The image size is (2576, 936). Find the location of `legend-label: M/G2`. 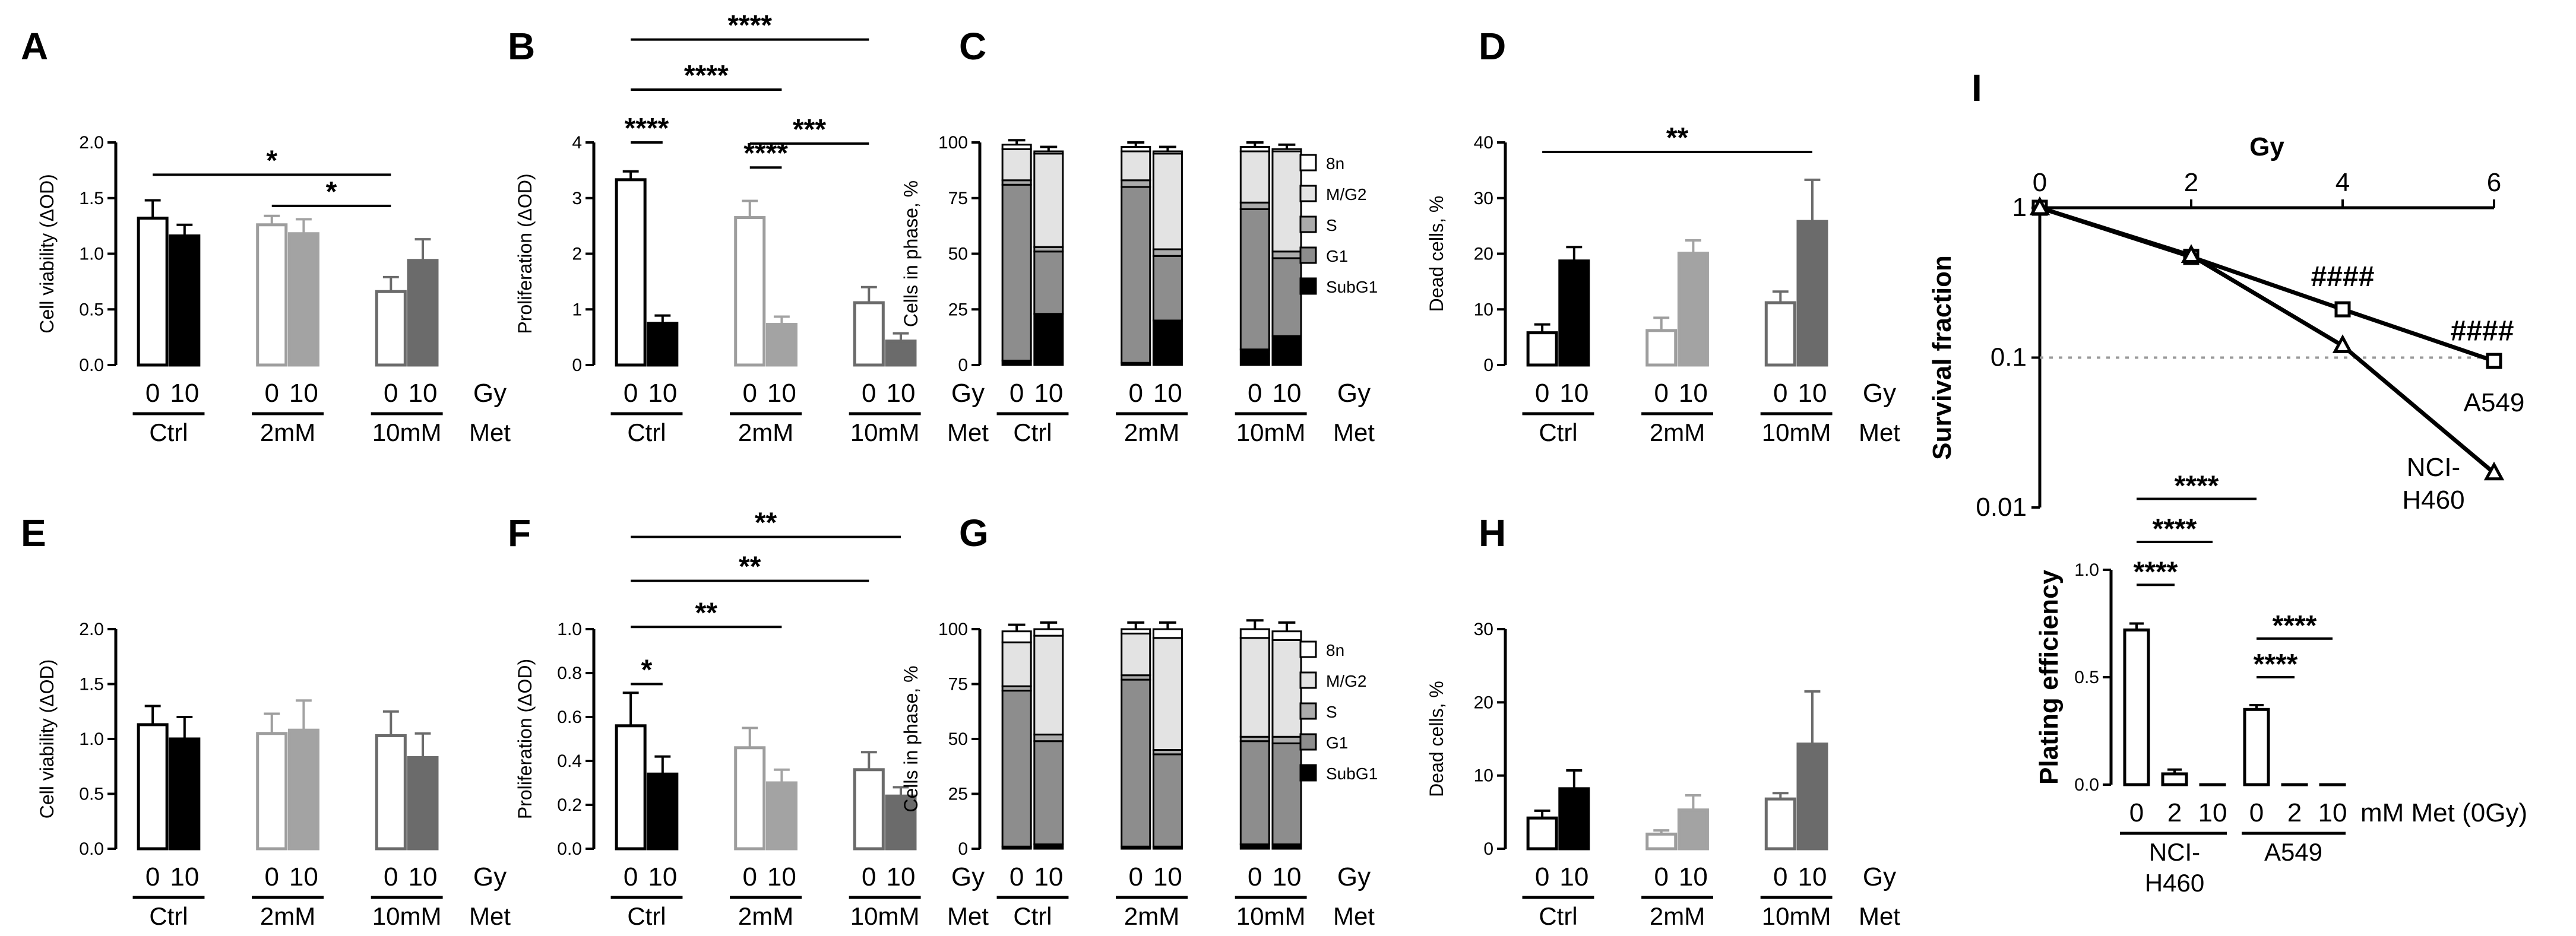

legend-label: M/G2 is located at coordinates (1346, 681).